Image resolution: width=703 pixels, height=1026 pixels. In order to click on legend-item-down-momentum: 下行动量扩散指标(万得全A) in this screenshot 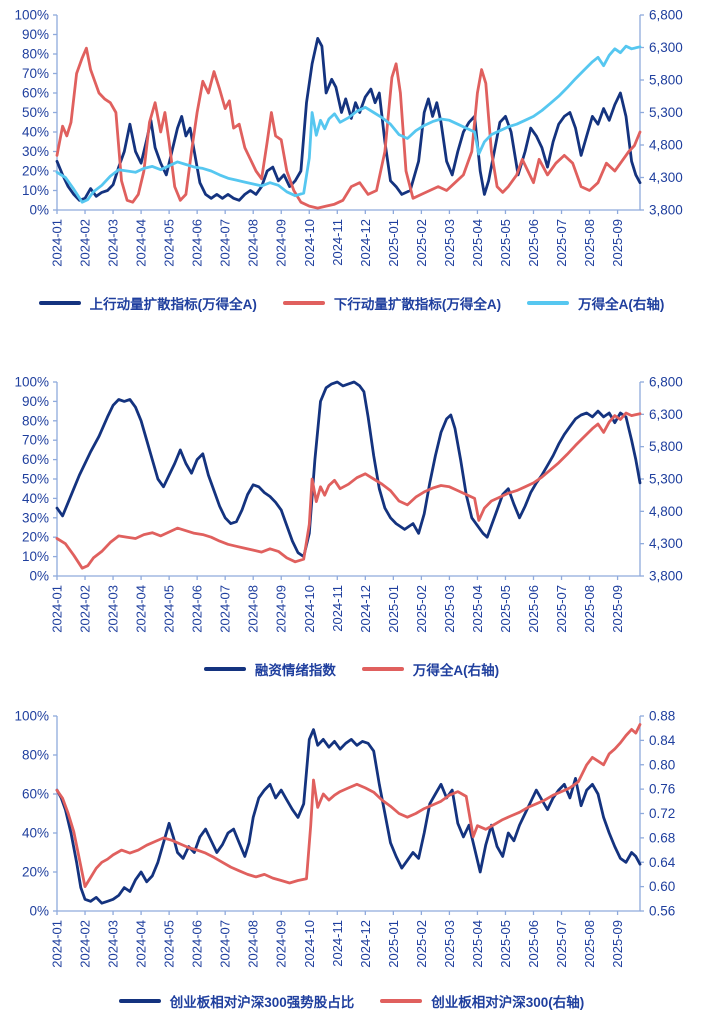, I will do `click(392, 303)`.